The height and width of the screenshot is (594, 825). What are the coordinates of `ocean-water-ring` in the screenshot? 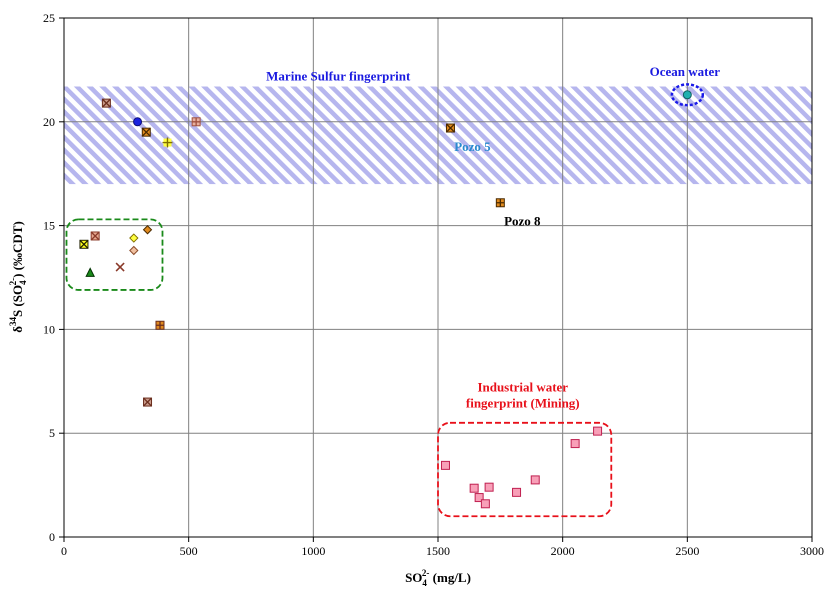 It's located at (687, 95).